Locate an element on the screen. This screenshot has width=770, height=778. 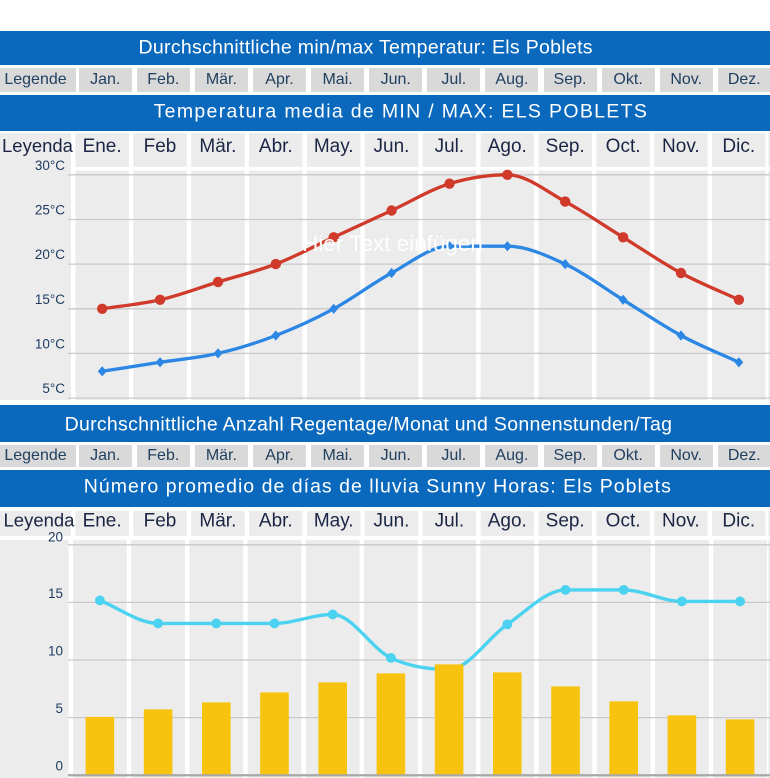
svg-text: 15°C is located at coordinates (50, 299).